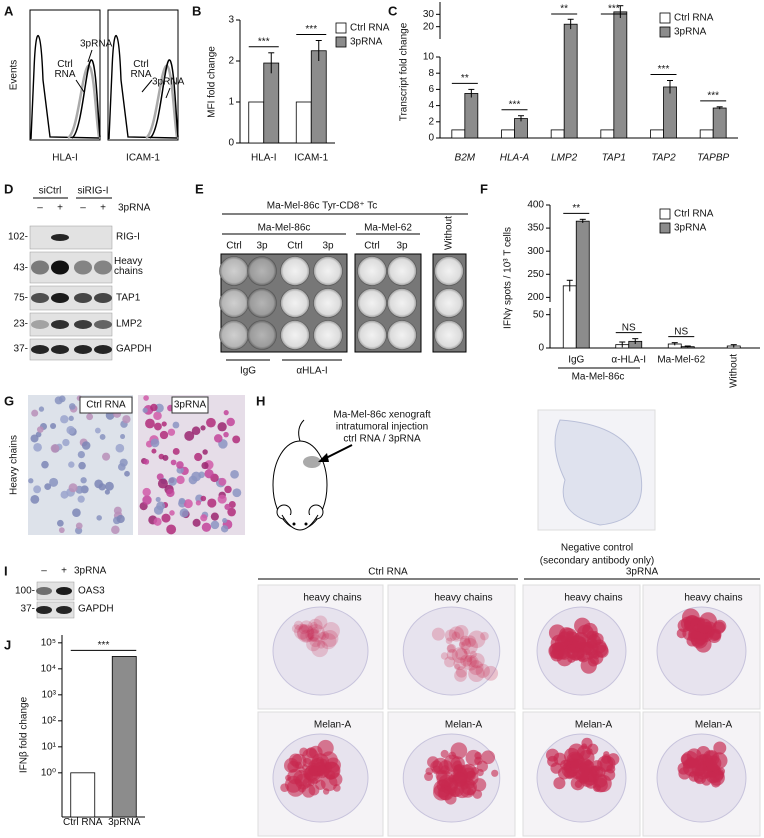  Describe the element at coordinates (143, 158) in the screenshot. I see `x-axis-label: ICAM-1` at that location.